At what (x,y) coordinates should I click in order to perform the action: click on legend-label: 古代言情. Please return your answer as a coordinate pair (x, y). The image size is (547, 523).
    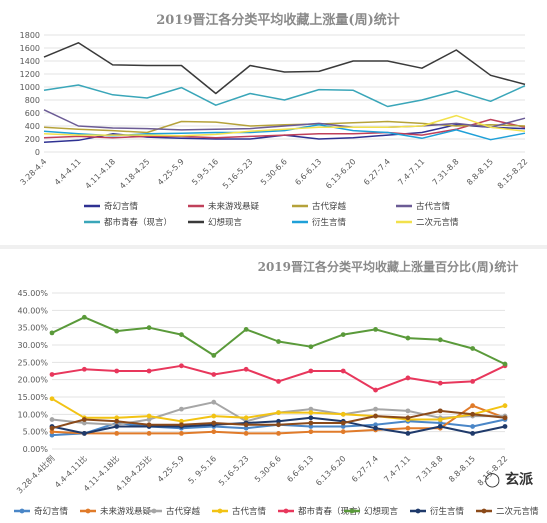
    Looking at the image, I should click on (433, 206).